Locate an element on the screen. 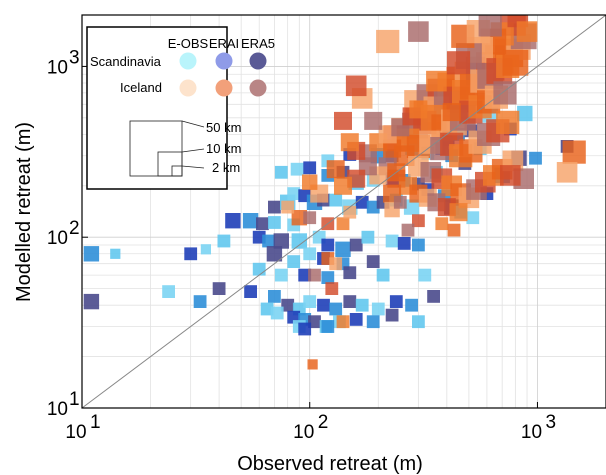  legend-size-10km is located at coordinates (170, 164).